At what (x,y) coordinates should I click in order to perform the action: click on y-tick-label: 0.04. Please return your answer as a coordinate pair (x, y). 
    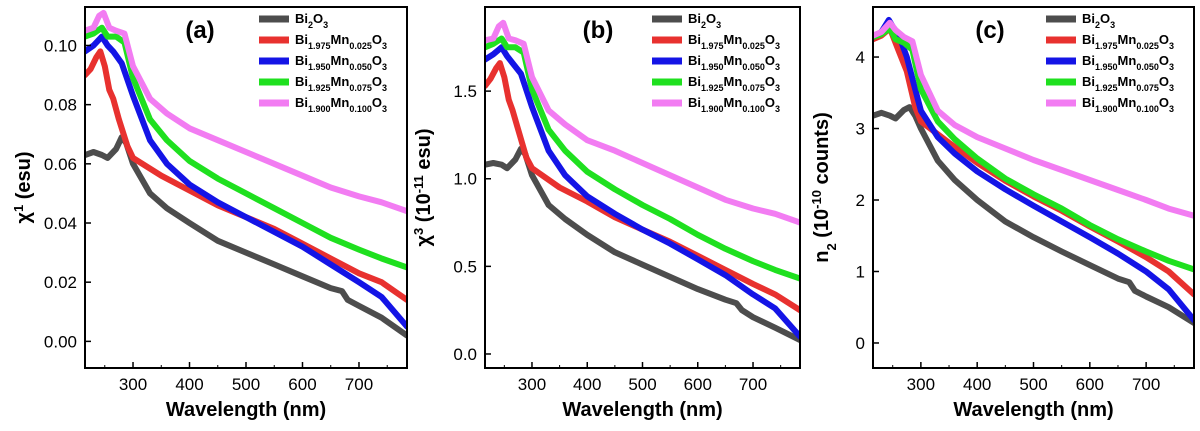
    Looking at the image, I should click on (60, 223).